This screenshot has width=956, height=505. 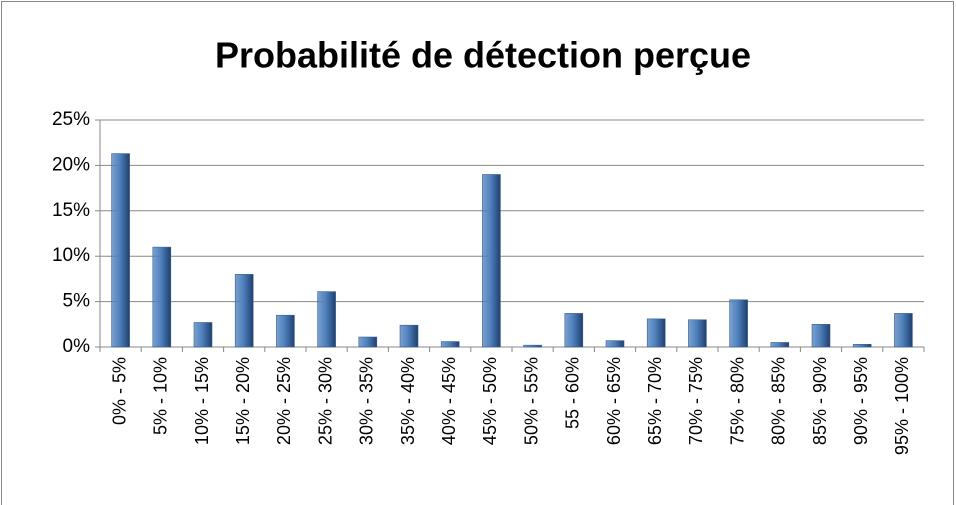 What do you see at coordinates (573, 393) in the screenshot?
I see `x-tick-label: 55 - 60%` at bounding box center [573, 393].